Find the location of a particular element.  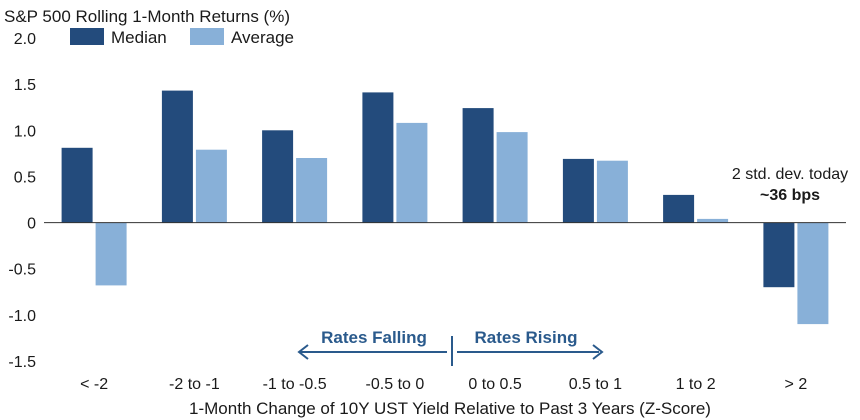

y-tick-label: 0.5 is located at coordinates (25, 177).